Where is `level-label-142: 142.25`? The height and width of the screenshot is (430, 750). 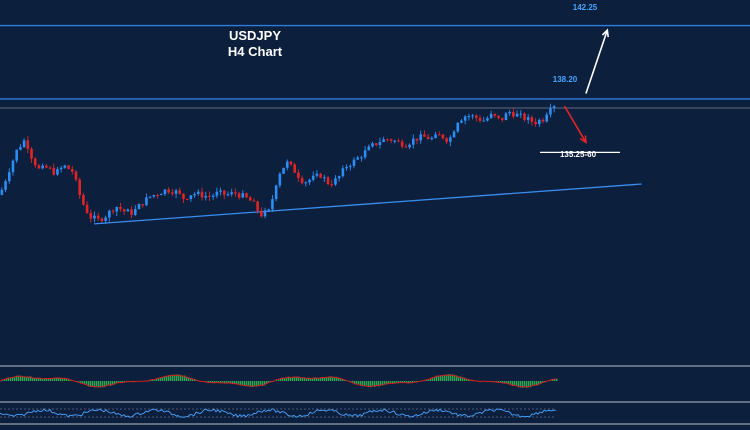
level-label-142: 142.25 is located at coordinates (585, 7).